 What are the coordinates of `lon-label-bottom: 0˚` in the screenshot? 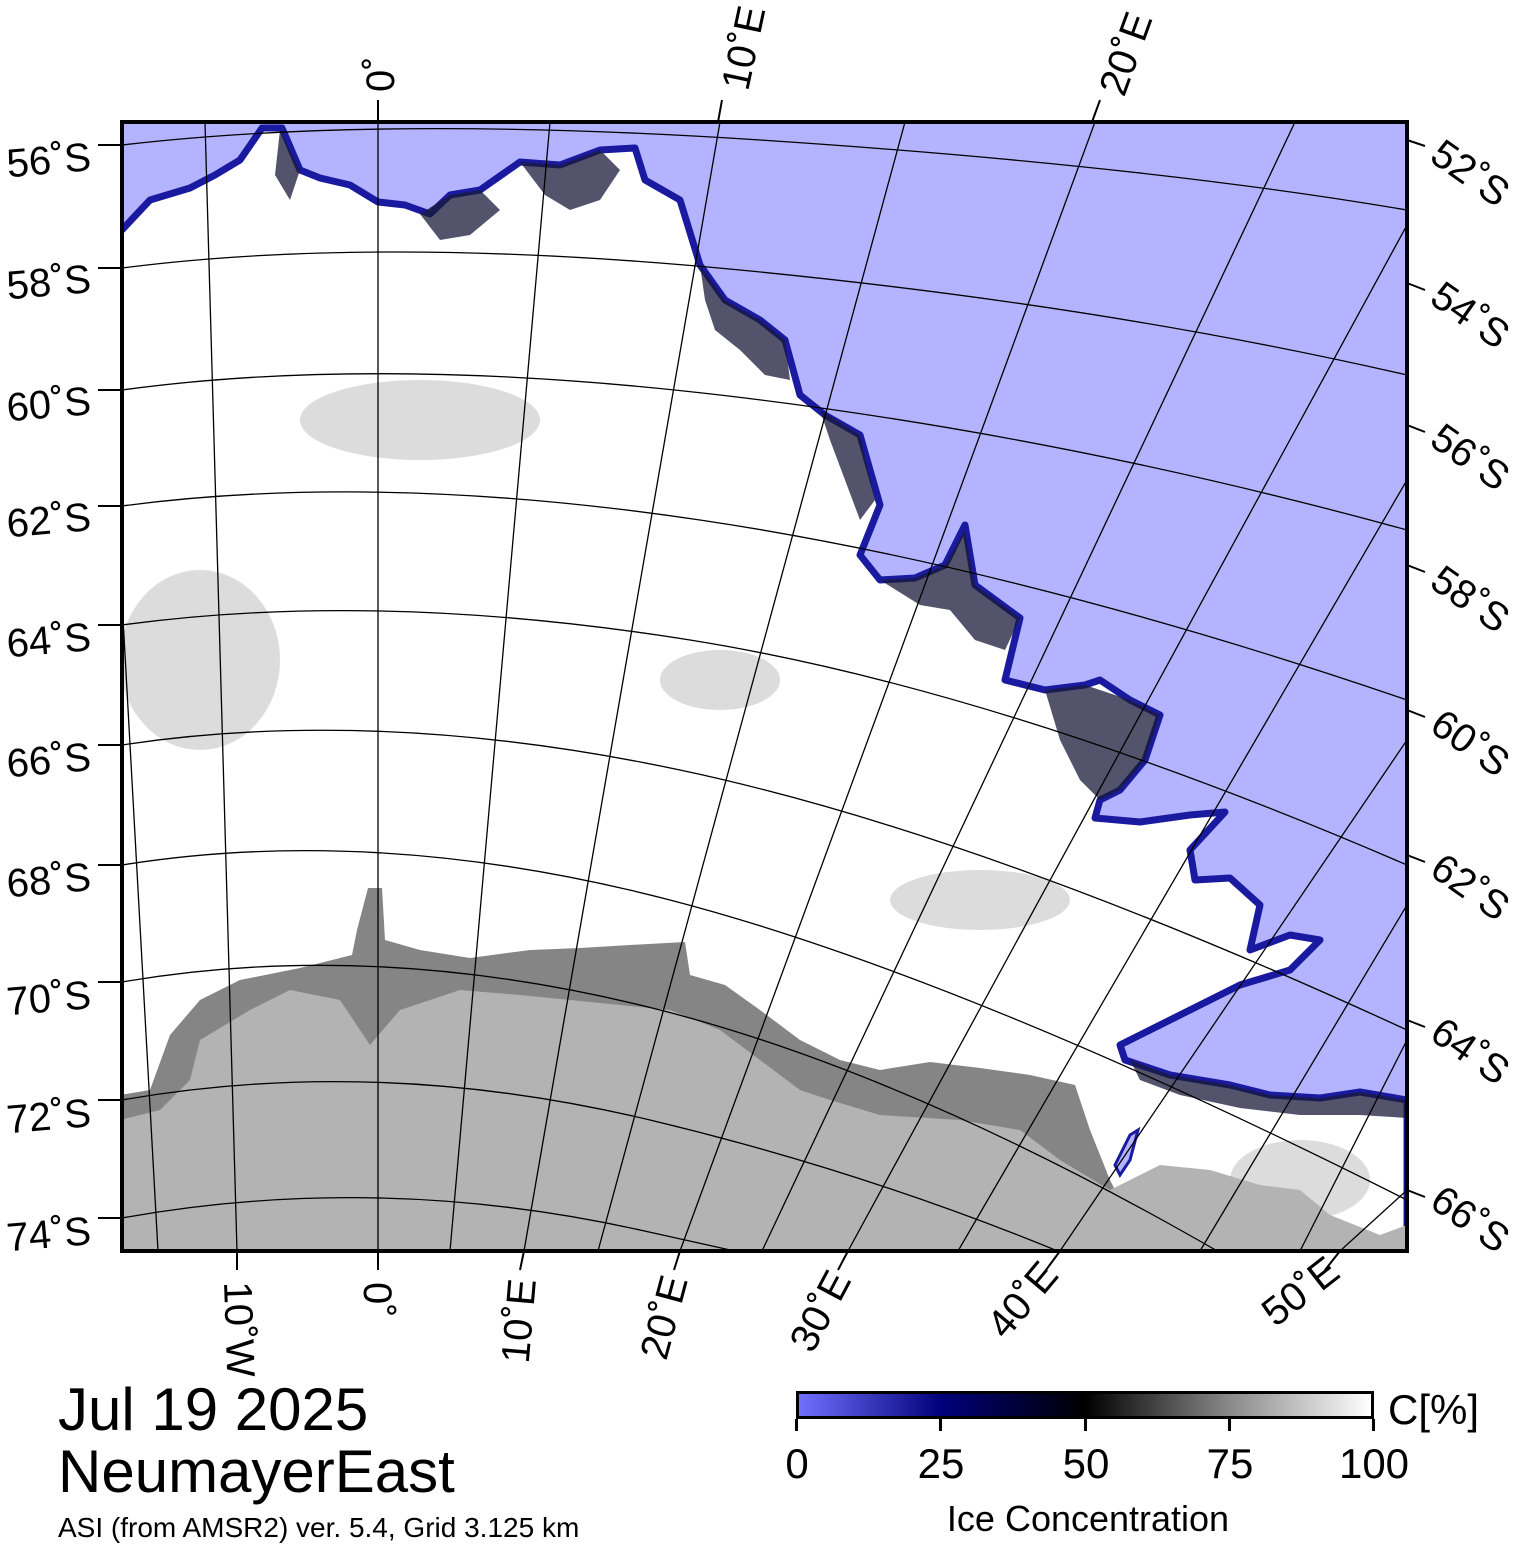 It's located at (377, 1300).